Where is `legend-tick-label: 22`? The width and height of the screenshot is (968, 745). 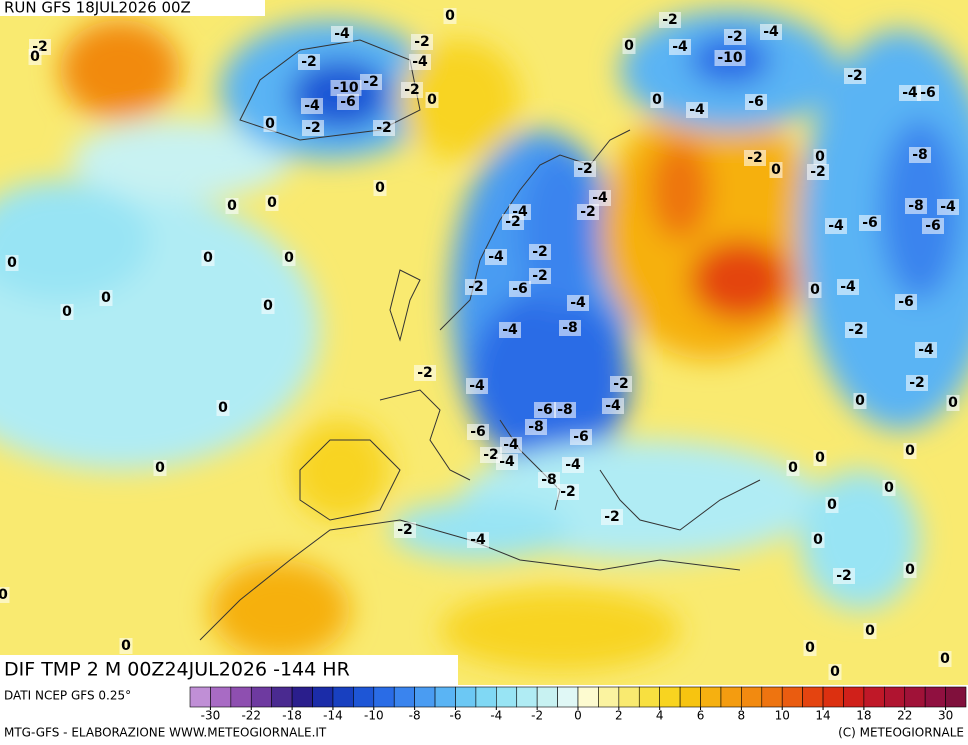 legend-tick-label: 22 is located at coordinates (904, 716).